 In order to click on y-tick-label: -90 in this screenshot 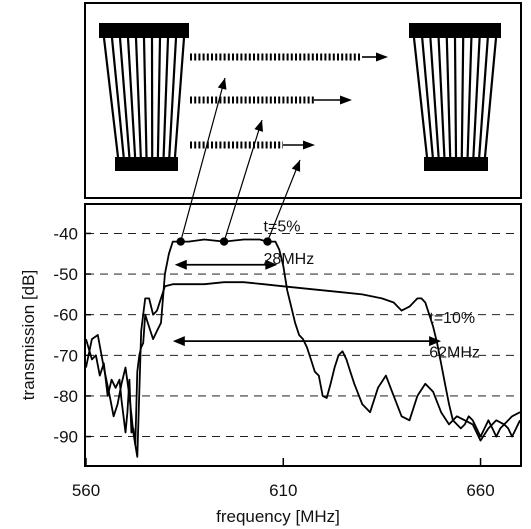, I will do `click(65, 437)`.